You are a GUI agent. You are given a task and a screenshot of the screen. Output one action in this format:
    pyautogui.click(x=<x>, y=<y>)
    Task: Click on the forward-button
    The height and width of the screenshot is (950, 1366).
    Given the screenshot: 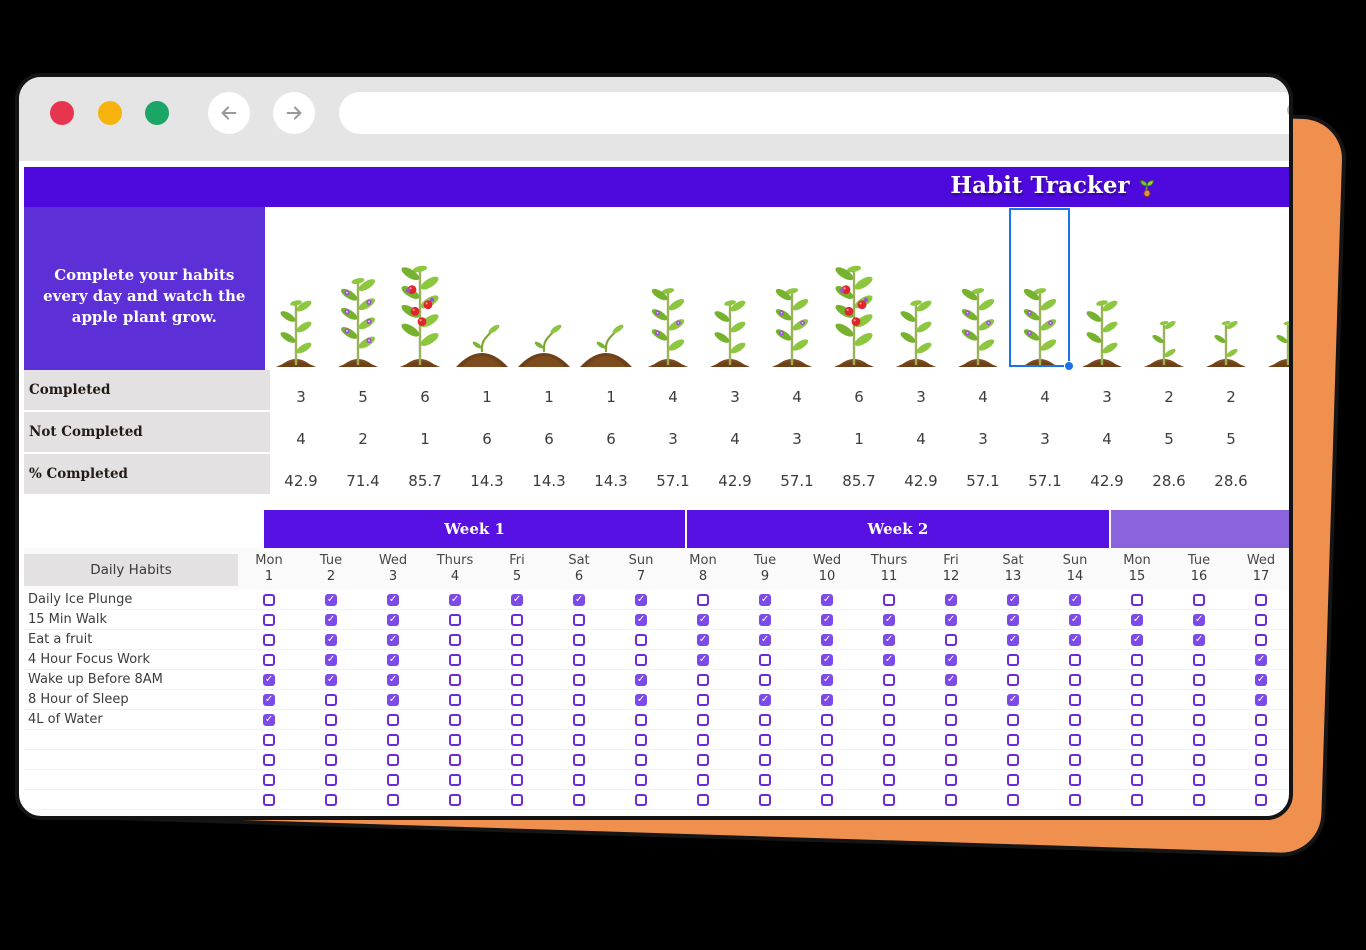 What is the action you would take?
    pyautogui.click(x=294, y=113)
    